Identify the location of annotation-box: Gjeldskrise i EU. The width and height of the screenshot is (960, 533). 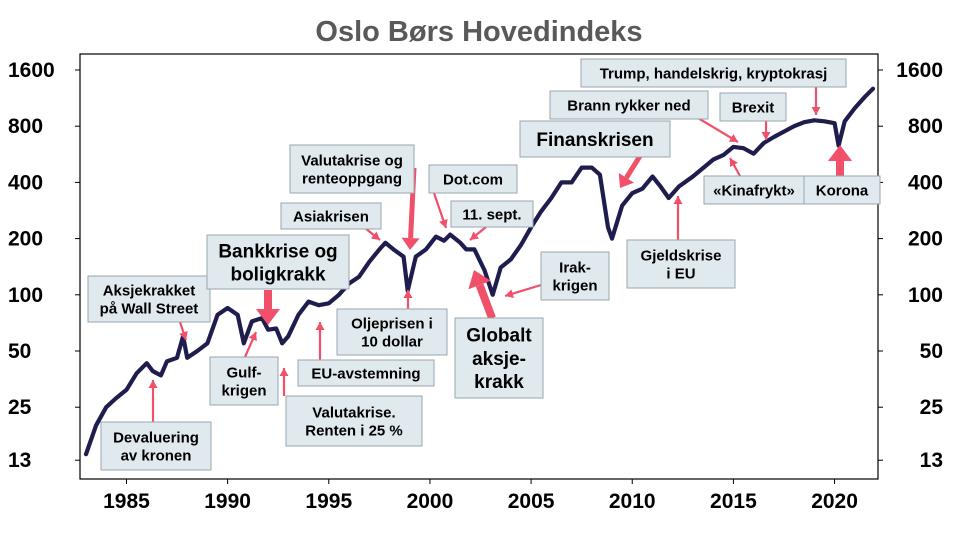
(681, 264).